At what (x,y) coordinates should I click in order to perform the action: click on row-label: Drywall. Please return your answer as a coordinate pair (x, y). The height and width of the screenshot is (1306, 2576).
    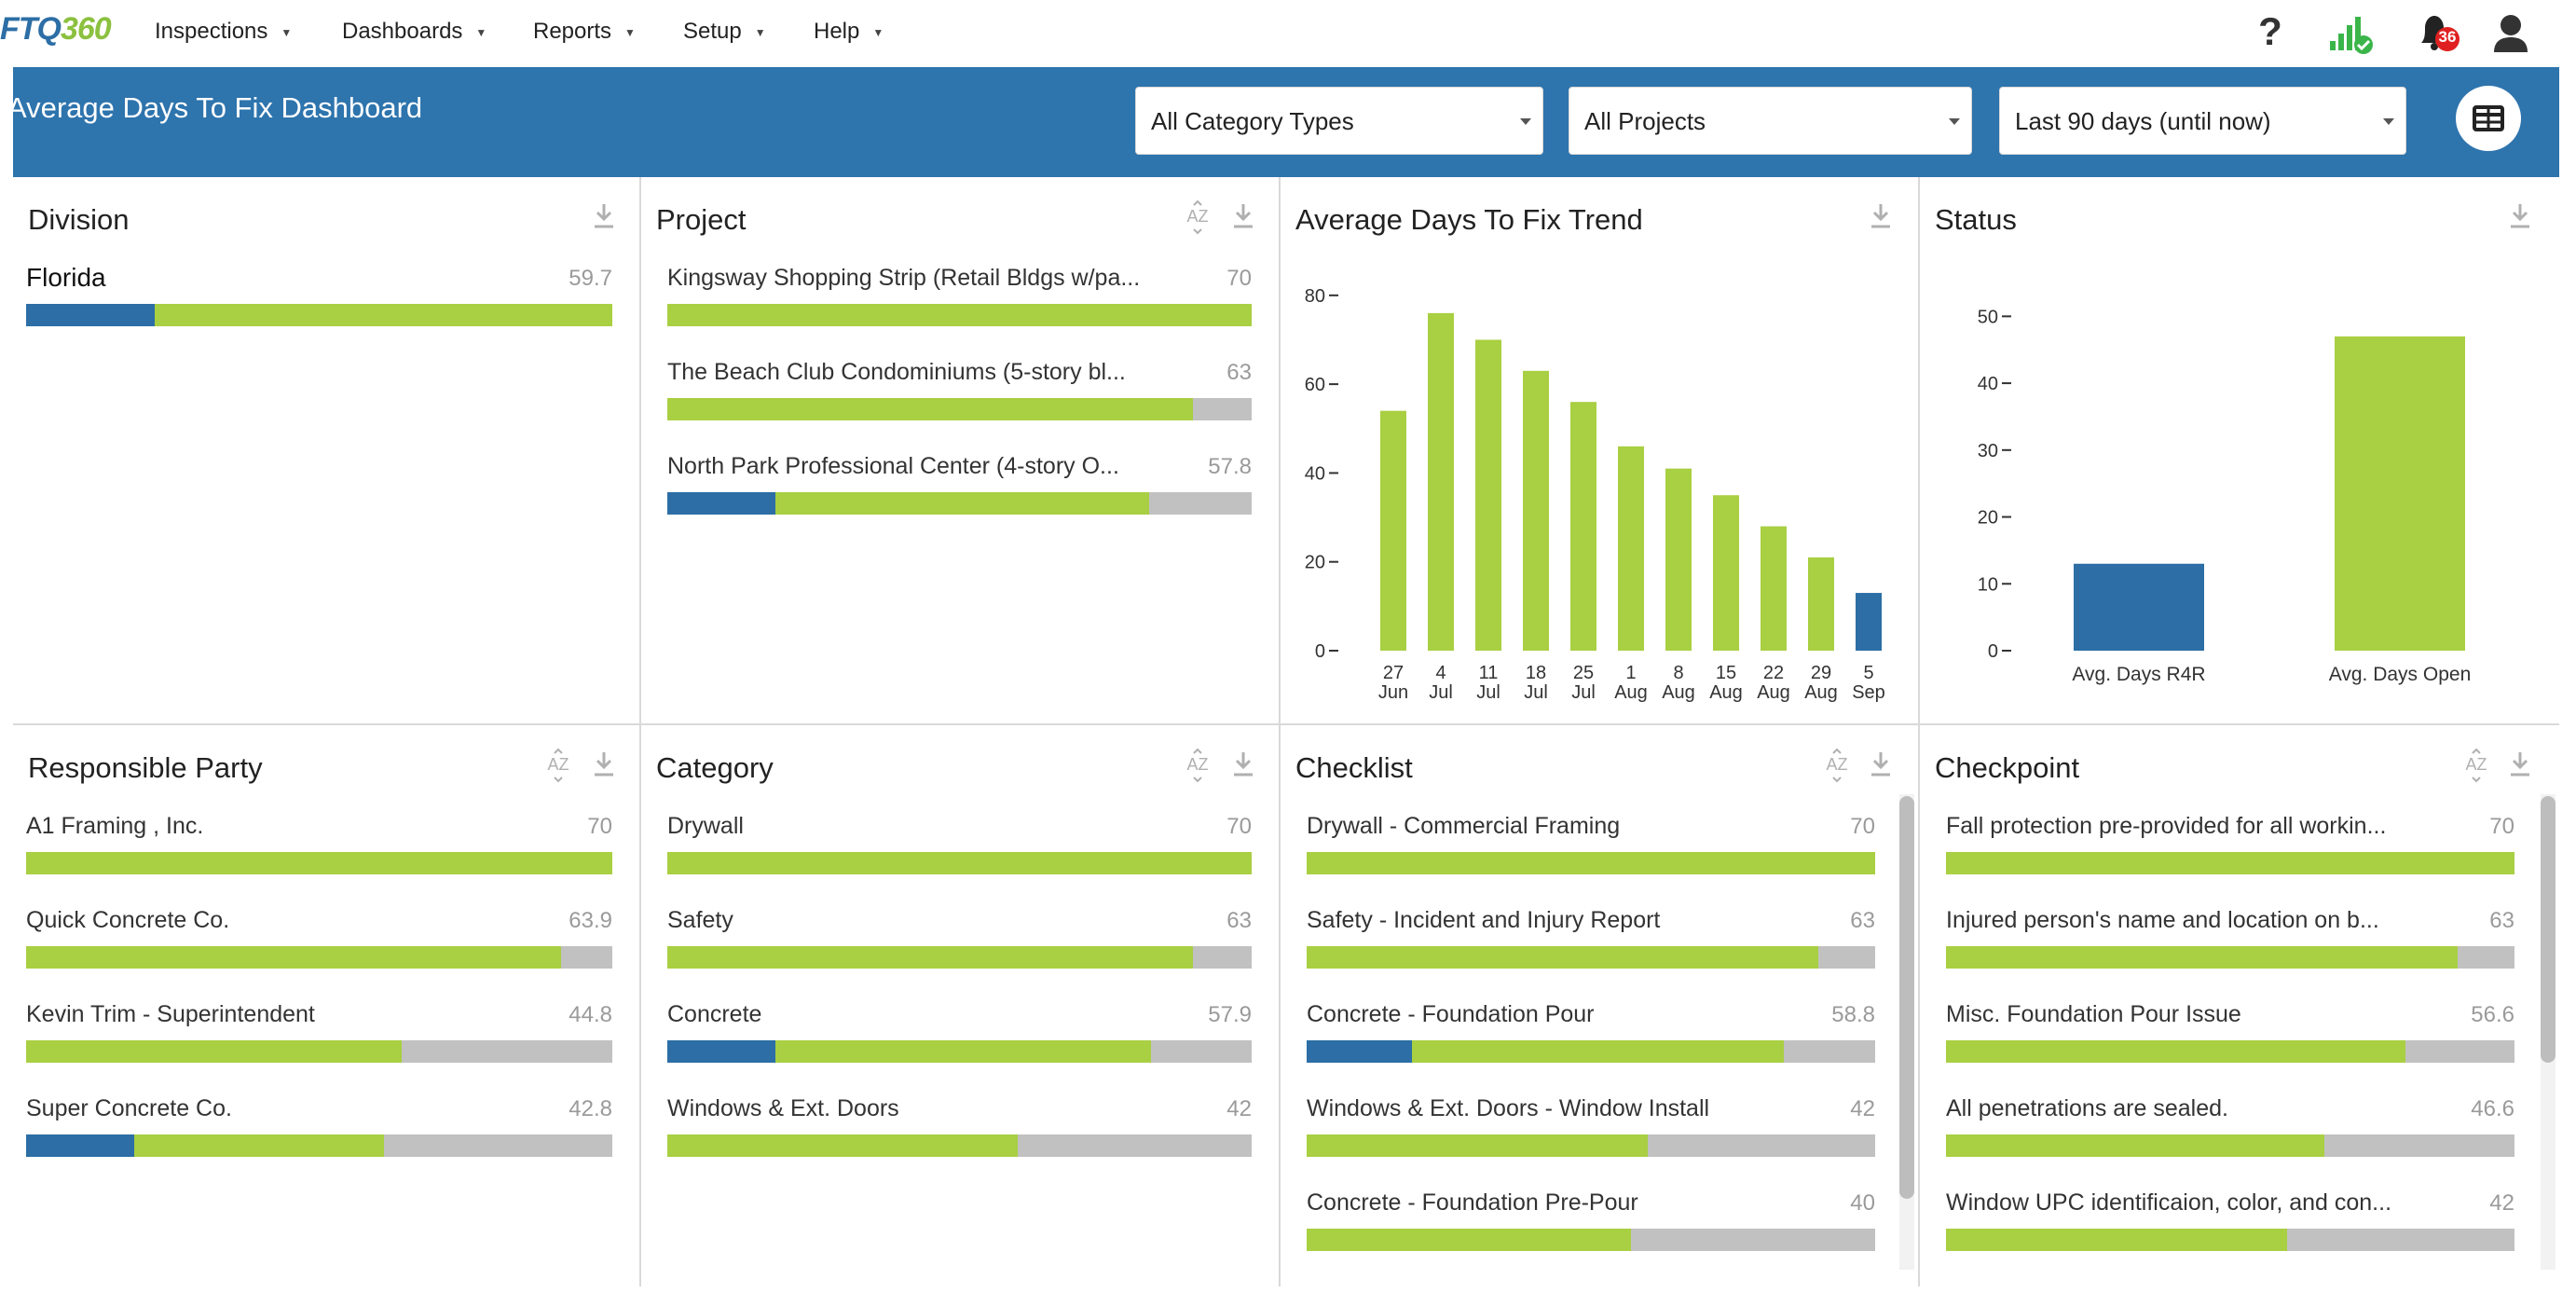
    Looking at the image, I should click on (705, 826).